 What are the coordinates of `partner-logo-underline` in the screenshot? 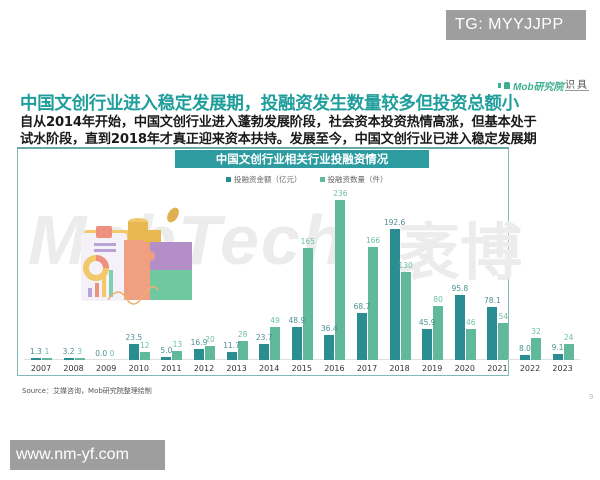 It's located at (577, 90).